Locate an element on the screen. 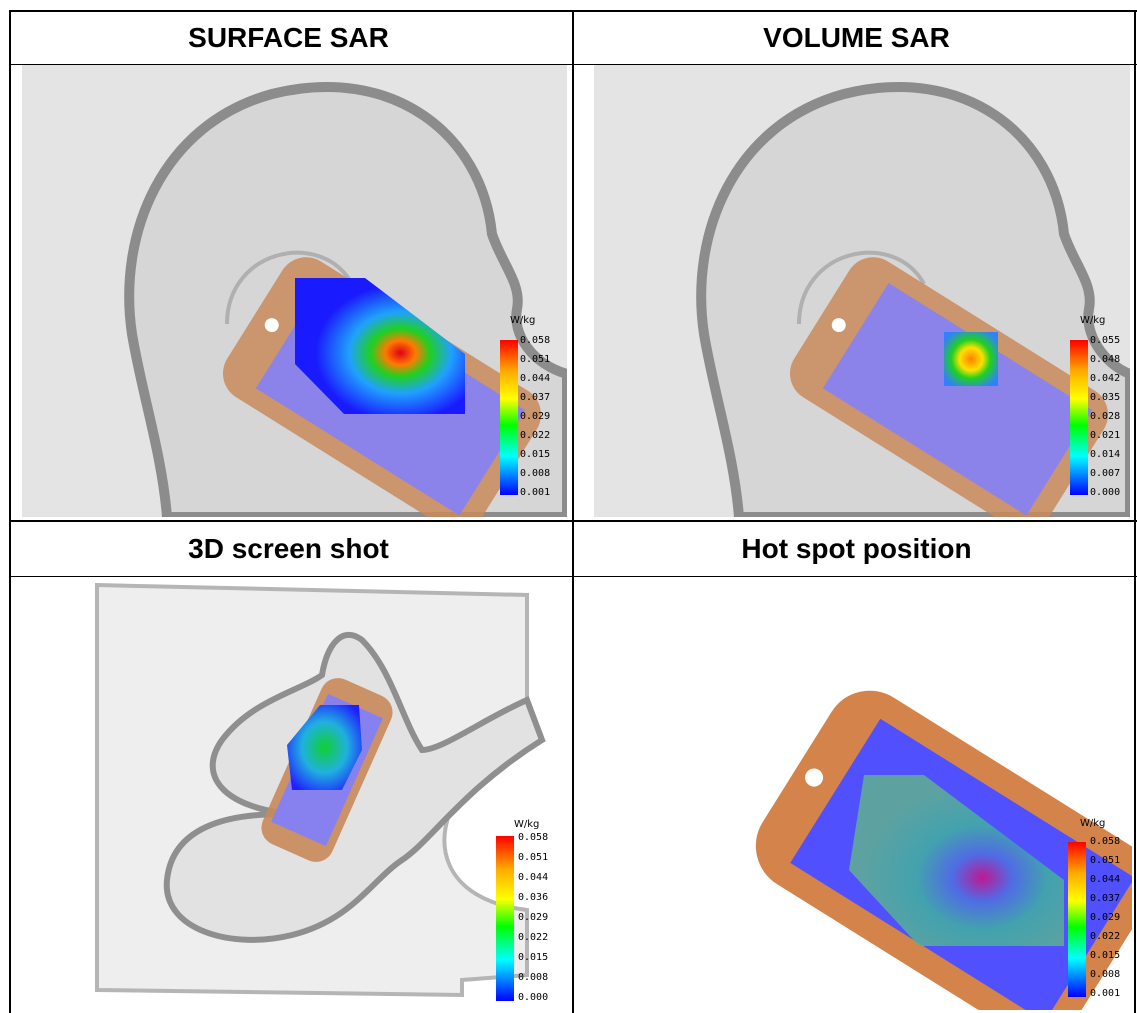  table-border-left is located at coordinates (10, 511).